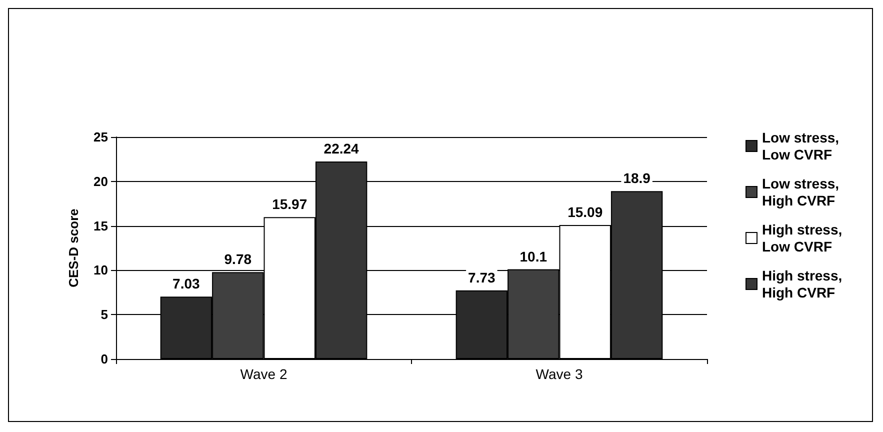 This screenshot has width=883, height=432. I want to click on legend-label: Low stress, Low CVRF, so click(802, 146).